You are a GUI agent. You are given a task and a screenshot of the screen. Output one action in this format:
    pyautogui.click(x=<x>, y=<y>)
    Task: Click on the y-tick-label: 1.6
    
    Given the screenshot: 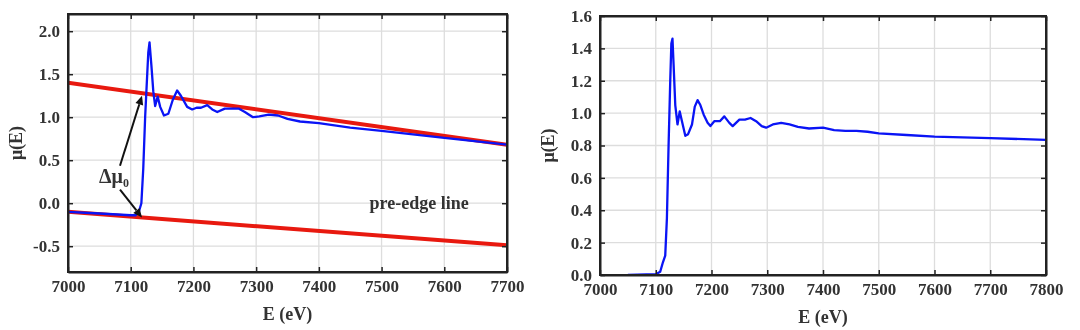 What is the action you would take?
    pyautogui.click(x=581, y=16)
    